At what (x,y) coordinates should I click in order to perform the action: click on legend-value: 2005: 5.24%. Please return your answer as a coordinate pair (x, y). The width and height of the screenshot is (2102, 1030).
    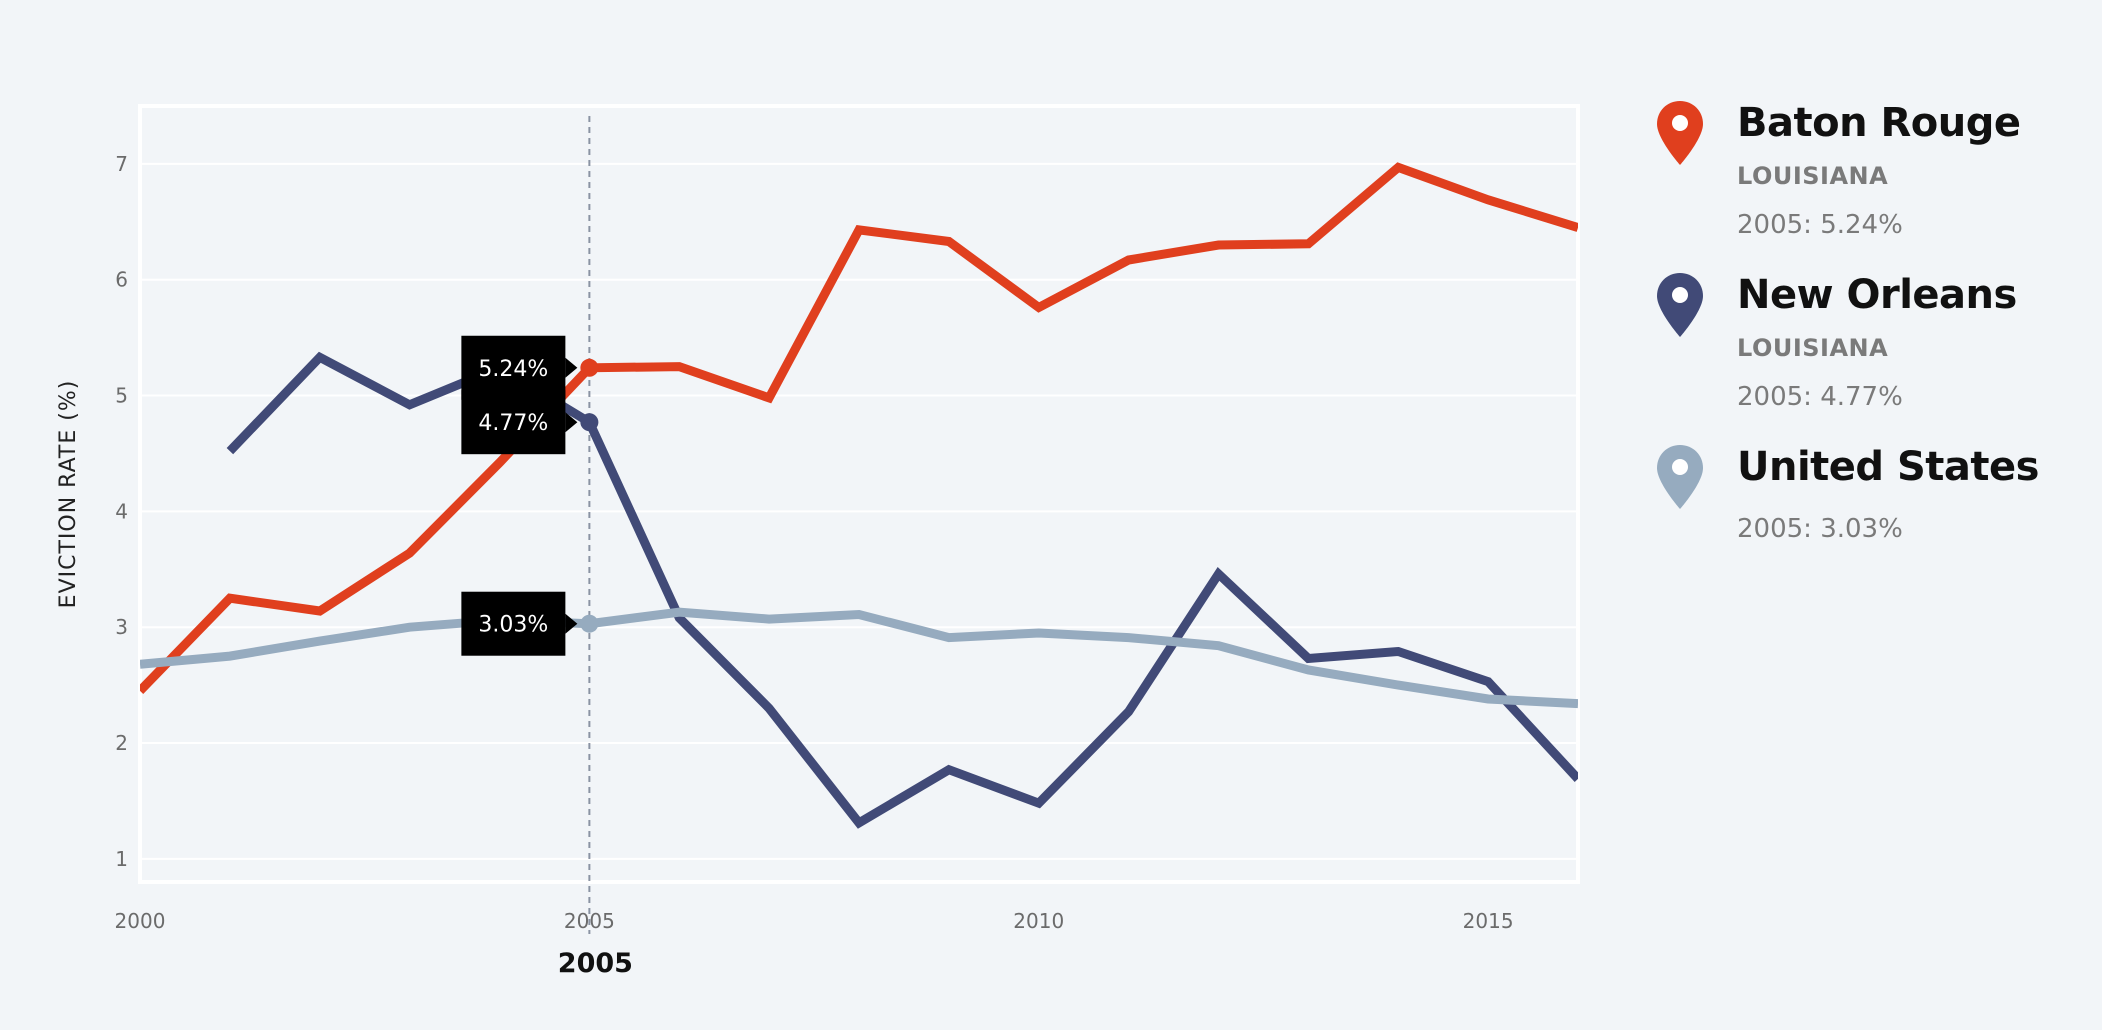
    Looking at the image, I should click on (1820, 225).